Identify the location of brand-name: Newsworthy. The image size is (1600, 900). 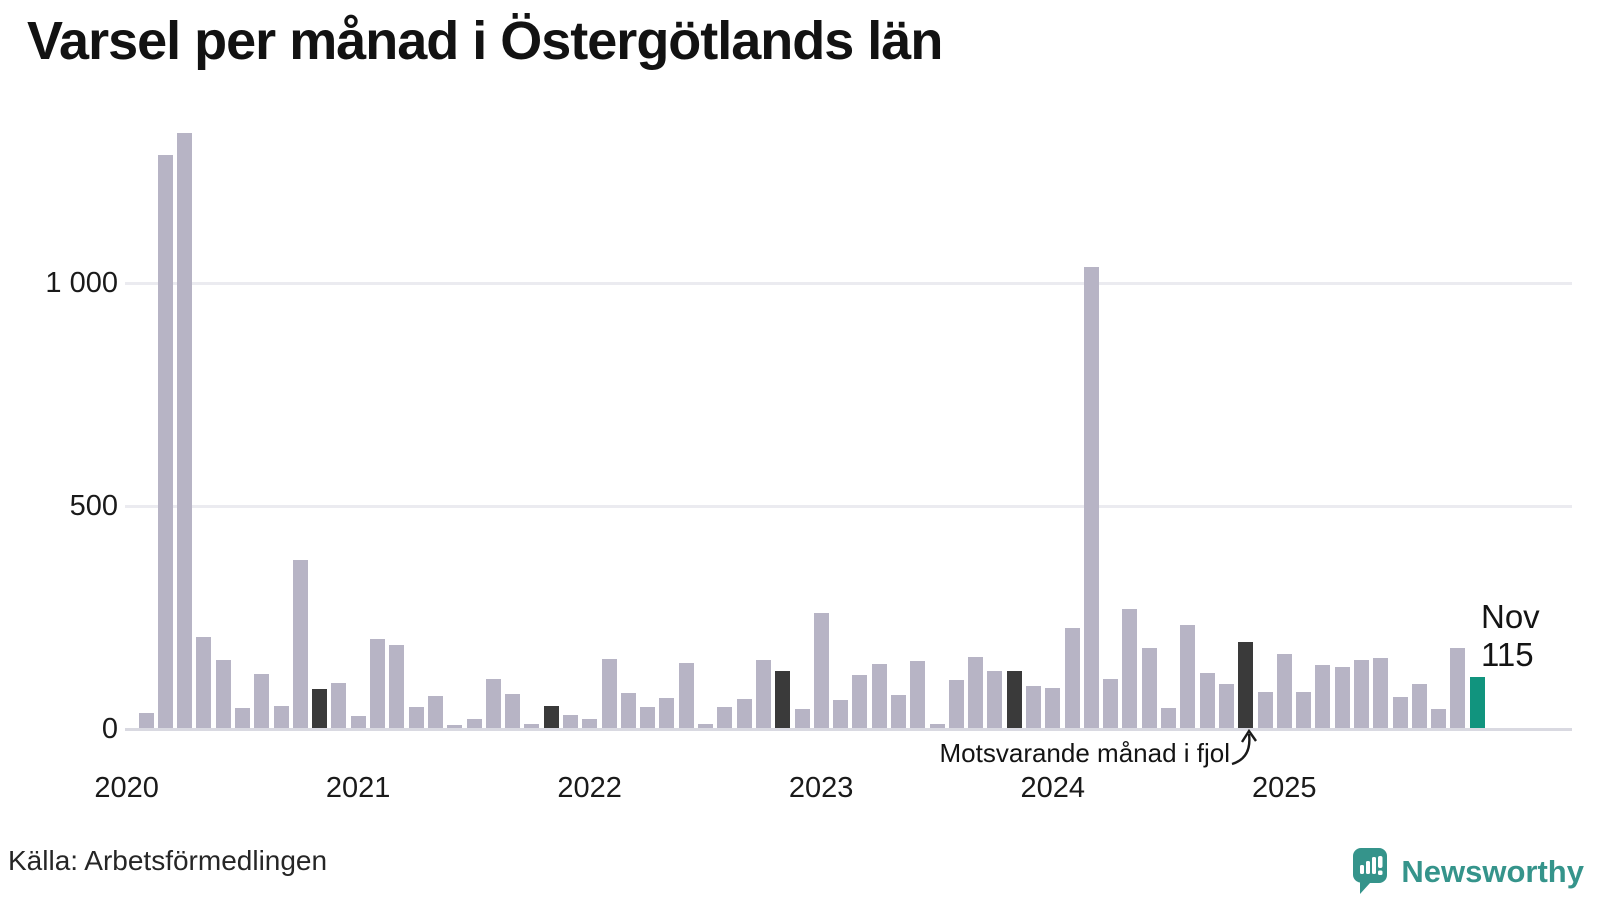
(1492, 871).